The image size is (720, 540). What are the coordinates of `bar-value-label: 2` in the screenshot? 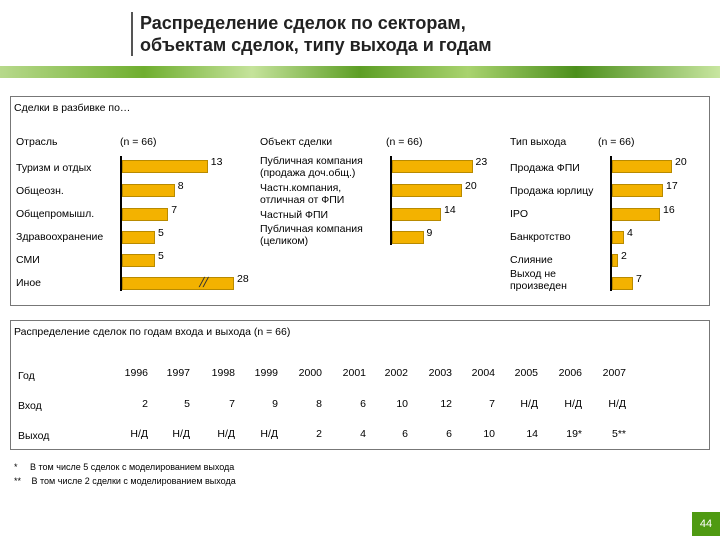 It's located at (624, 256).